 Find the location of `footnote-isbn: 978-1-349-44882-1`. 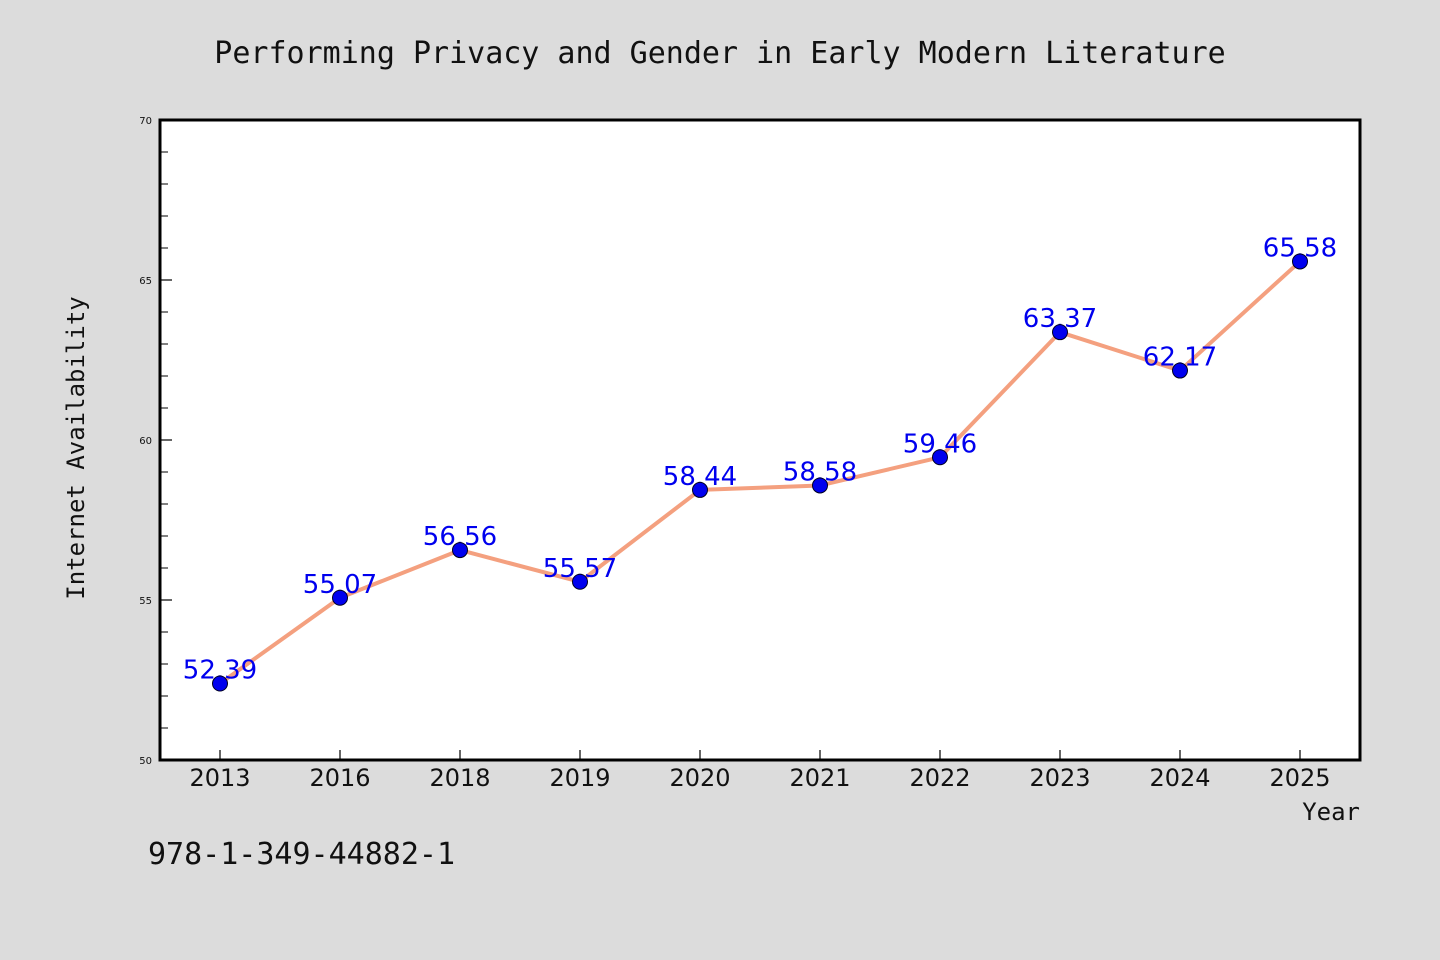

footnote-isbn: 978-1-349-44882-1 is located at coordinates (301, 854).